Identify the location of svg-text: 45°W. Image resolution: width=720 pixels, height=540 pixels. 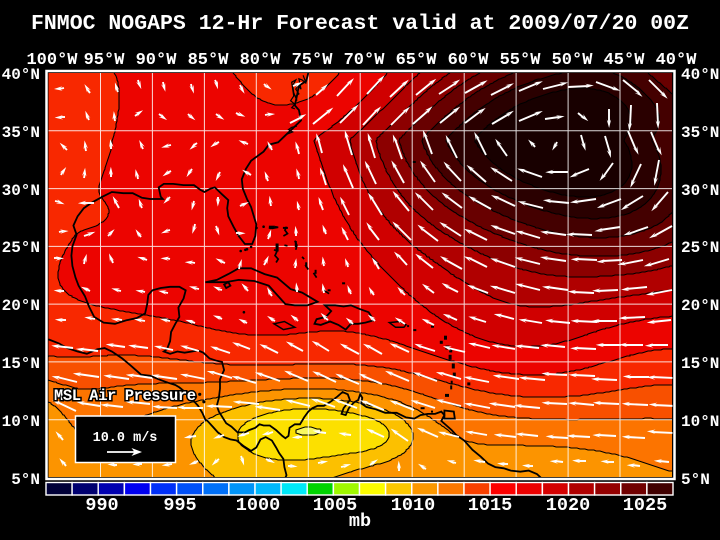
(625, 60).